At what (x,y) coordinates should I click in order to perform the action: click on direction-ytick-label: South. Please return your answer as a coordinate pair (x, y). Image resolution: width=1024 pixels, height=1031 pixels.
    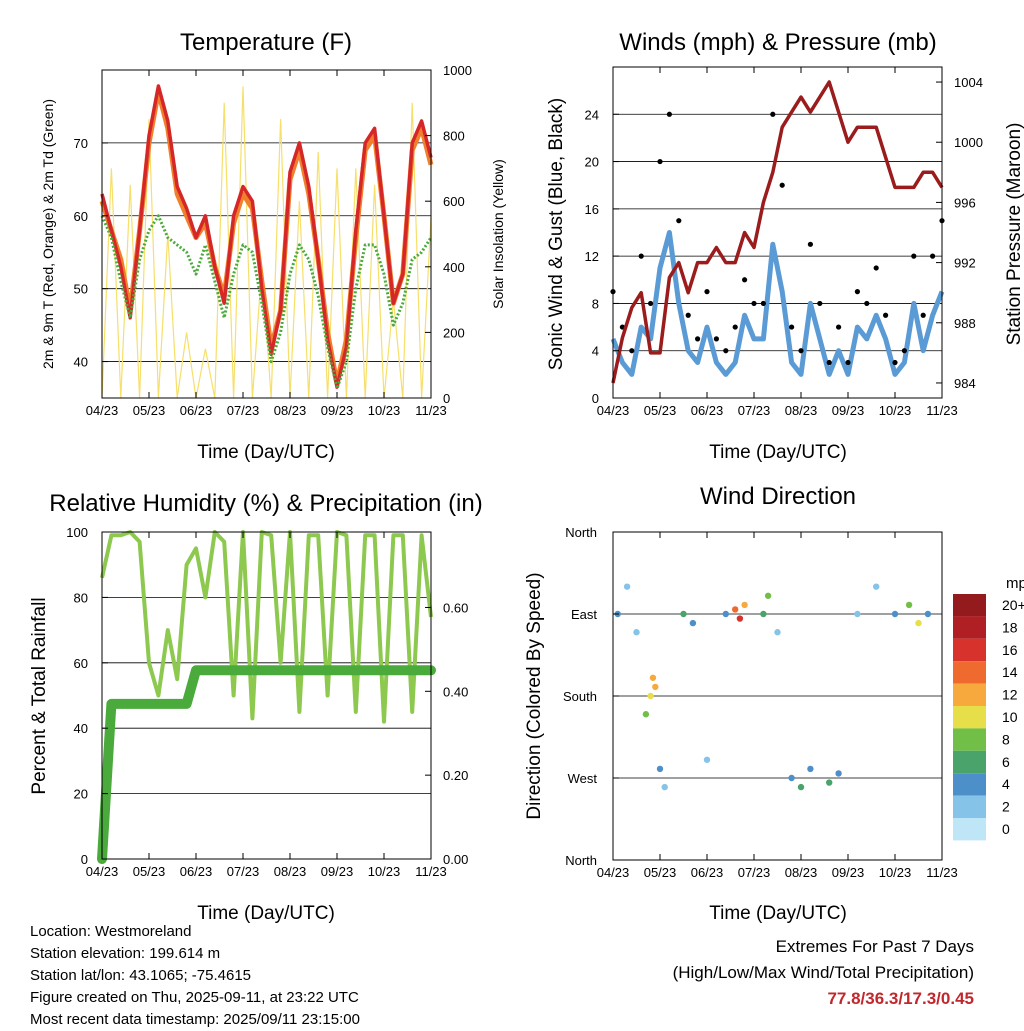
    Looking at the image, I should click on (580, 696).